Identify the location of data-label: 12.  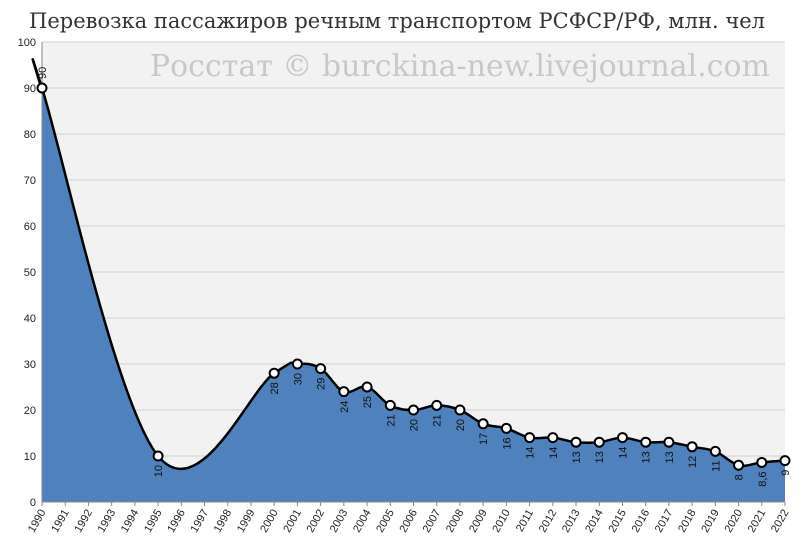
(693, 462).